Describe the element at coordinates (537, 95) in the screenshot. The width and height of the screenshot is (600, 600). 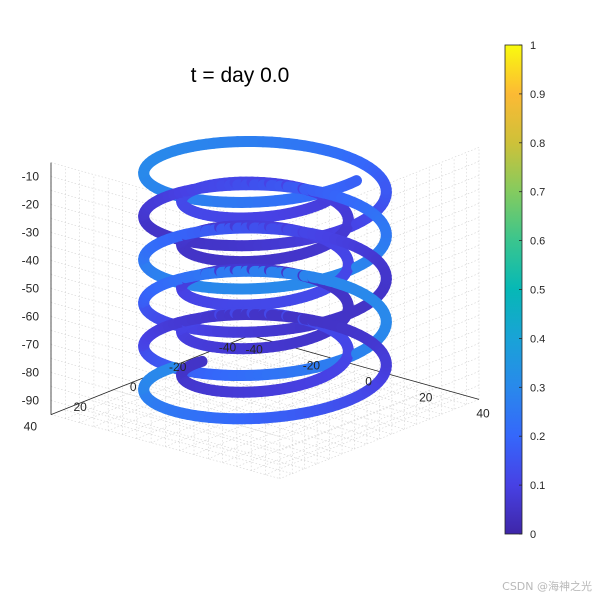
I see `colorbar-tick-label: 0.9` at that location.